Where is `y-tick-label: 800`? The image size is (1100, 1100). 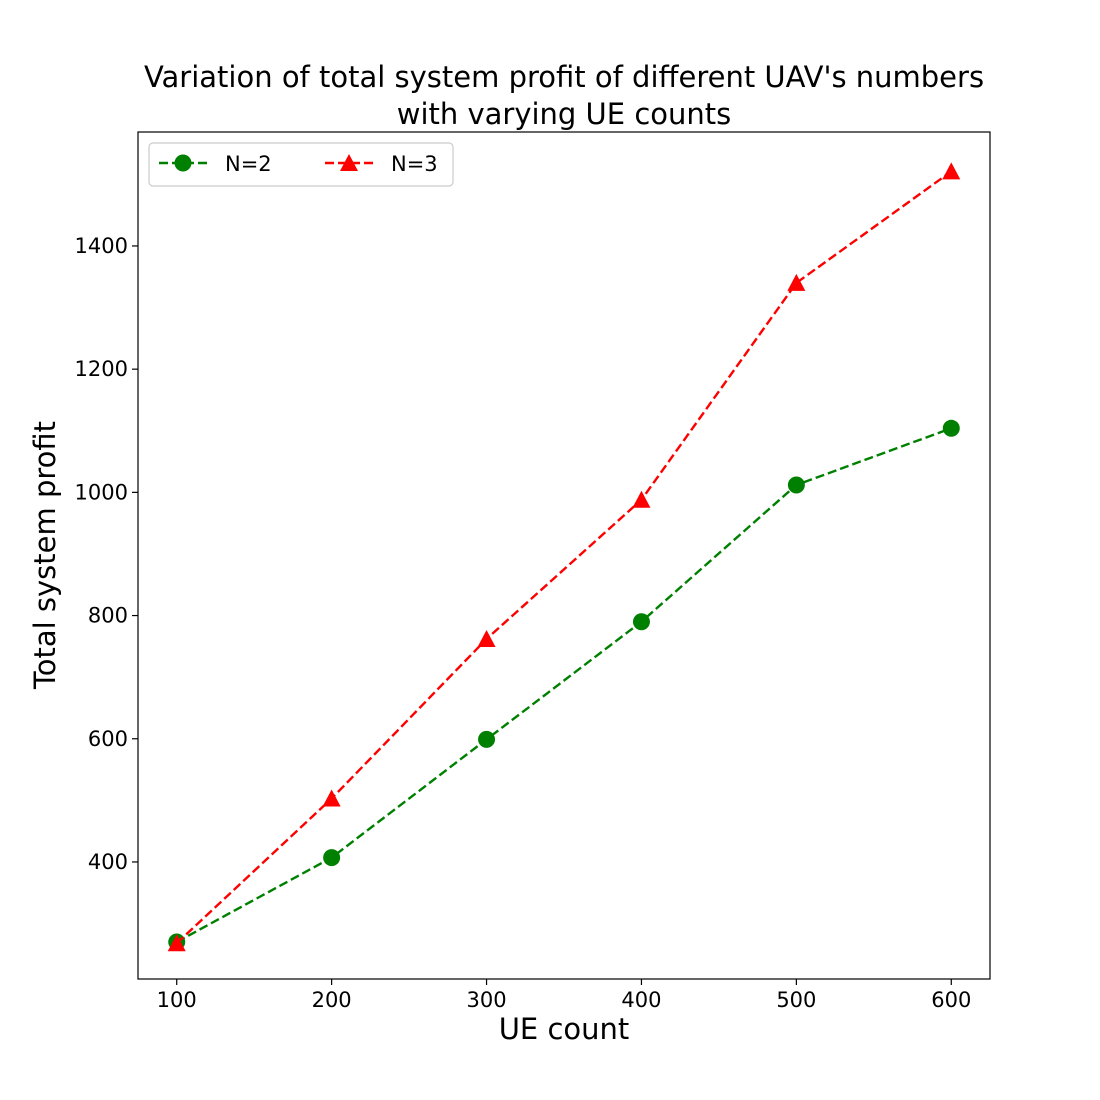 y-tick-label: 800 is located at coordinates (108, 616).